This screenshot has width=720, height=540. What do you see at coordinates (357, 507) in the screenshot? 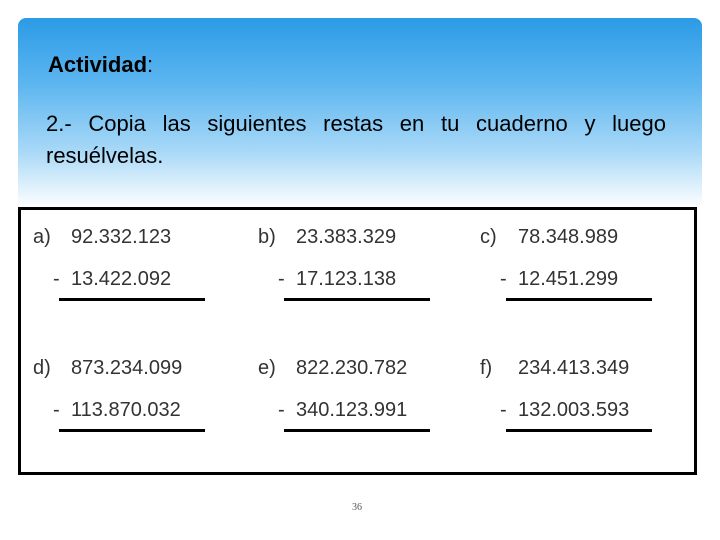
I see `page-number: 36` at bounding box center [357, 507].